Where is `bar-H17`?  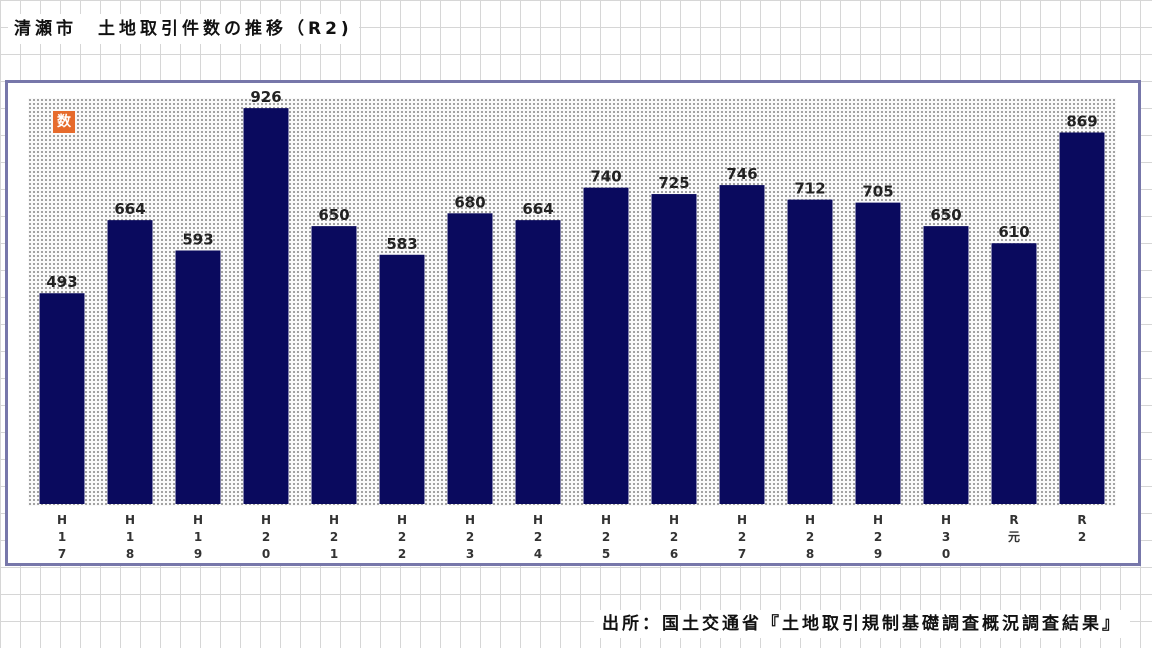
bar-H17 is located at coordinates (62, 398).